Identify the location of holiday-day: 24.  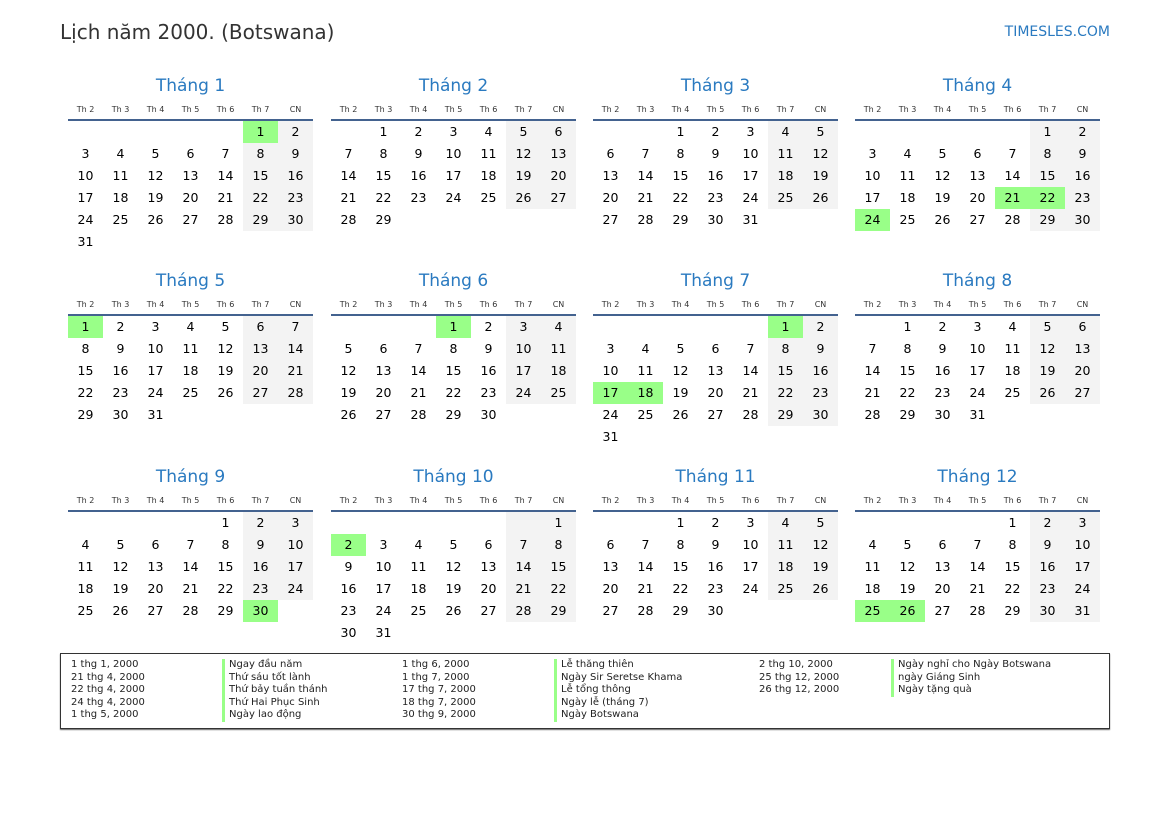
(872, 220).